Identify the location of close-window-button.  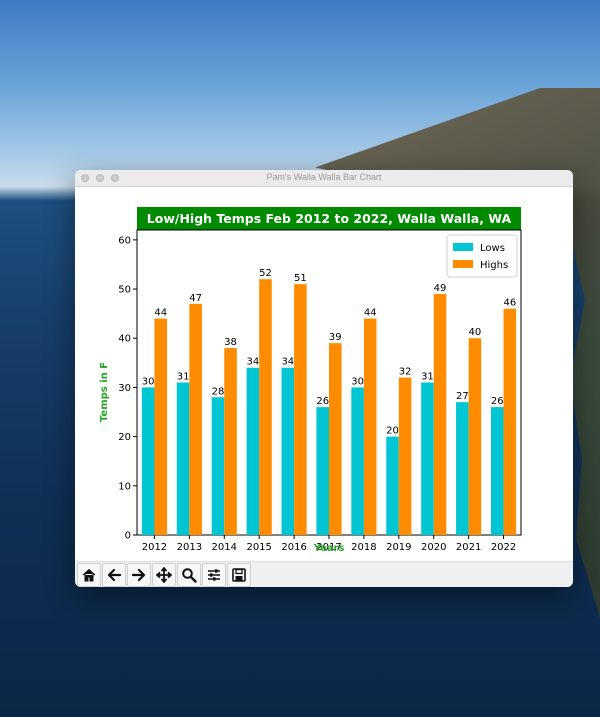
(85, 178).